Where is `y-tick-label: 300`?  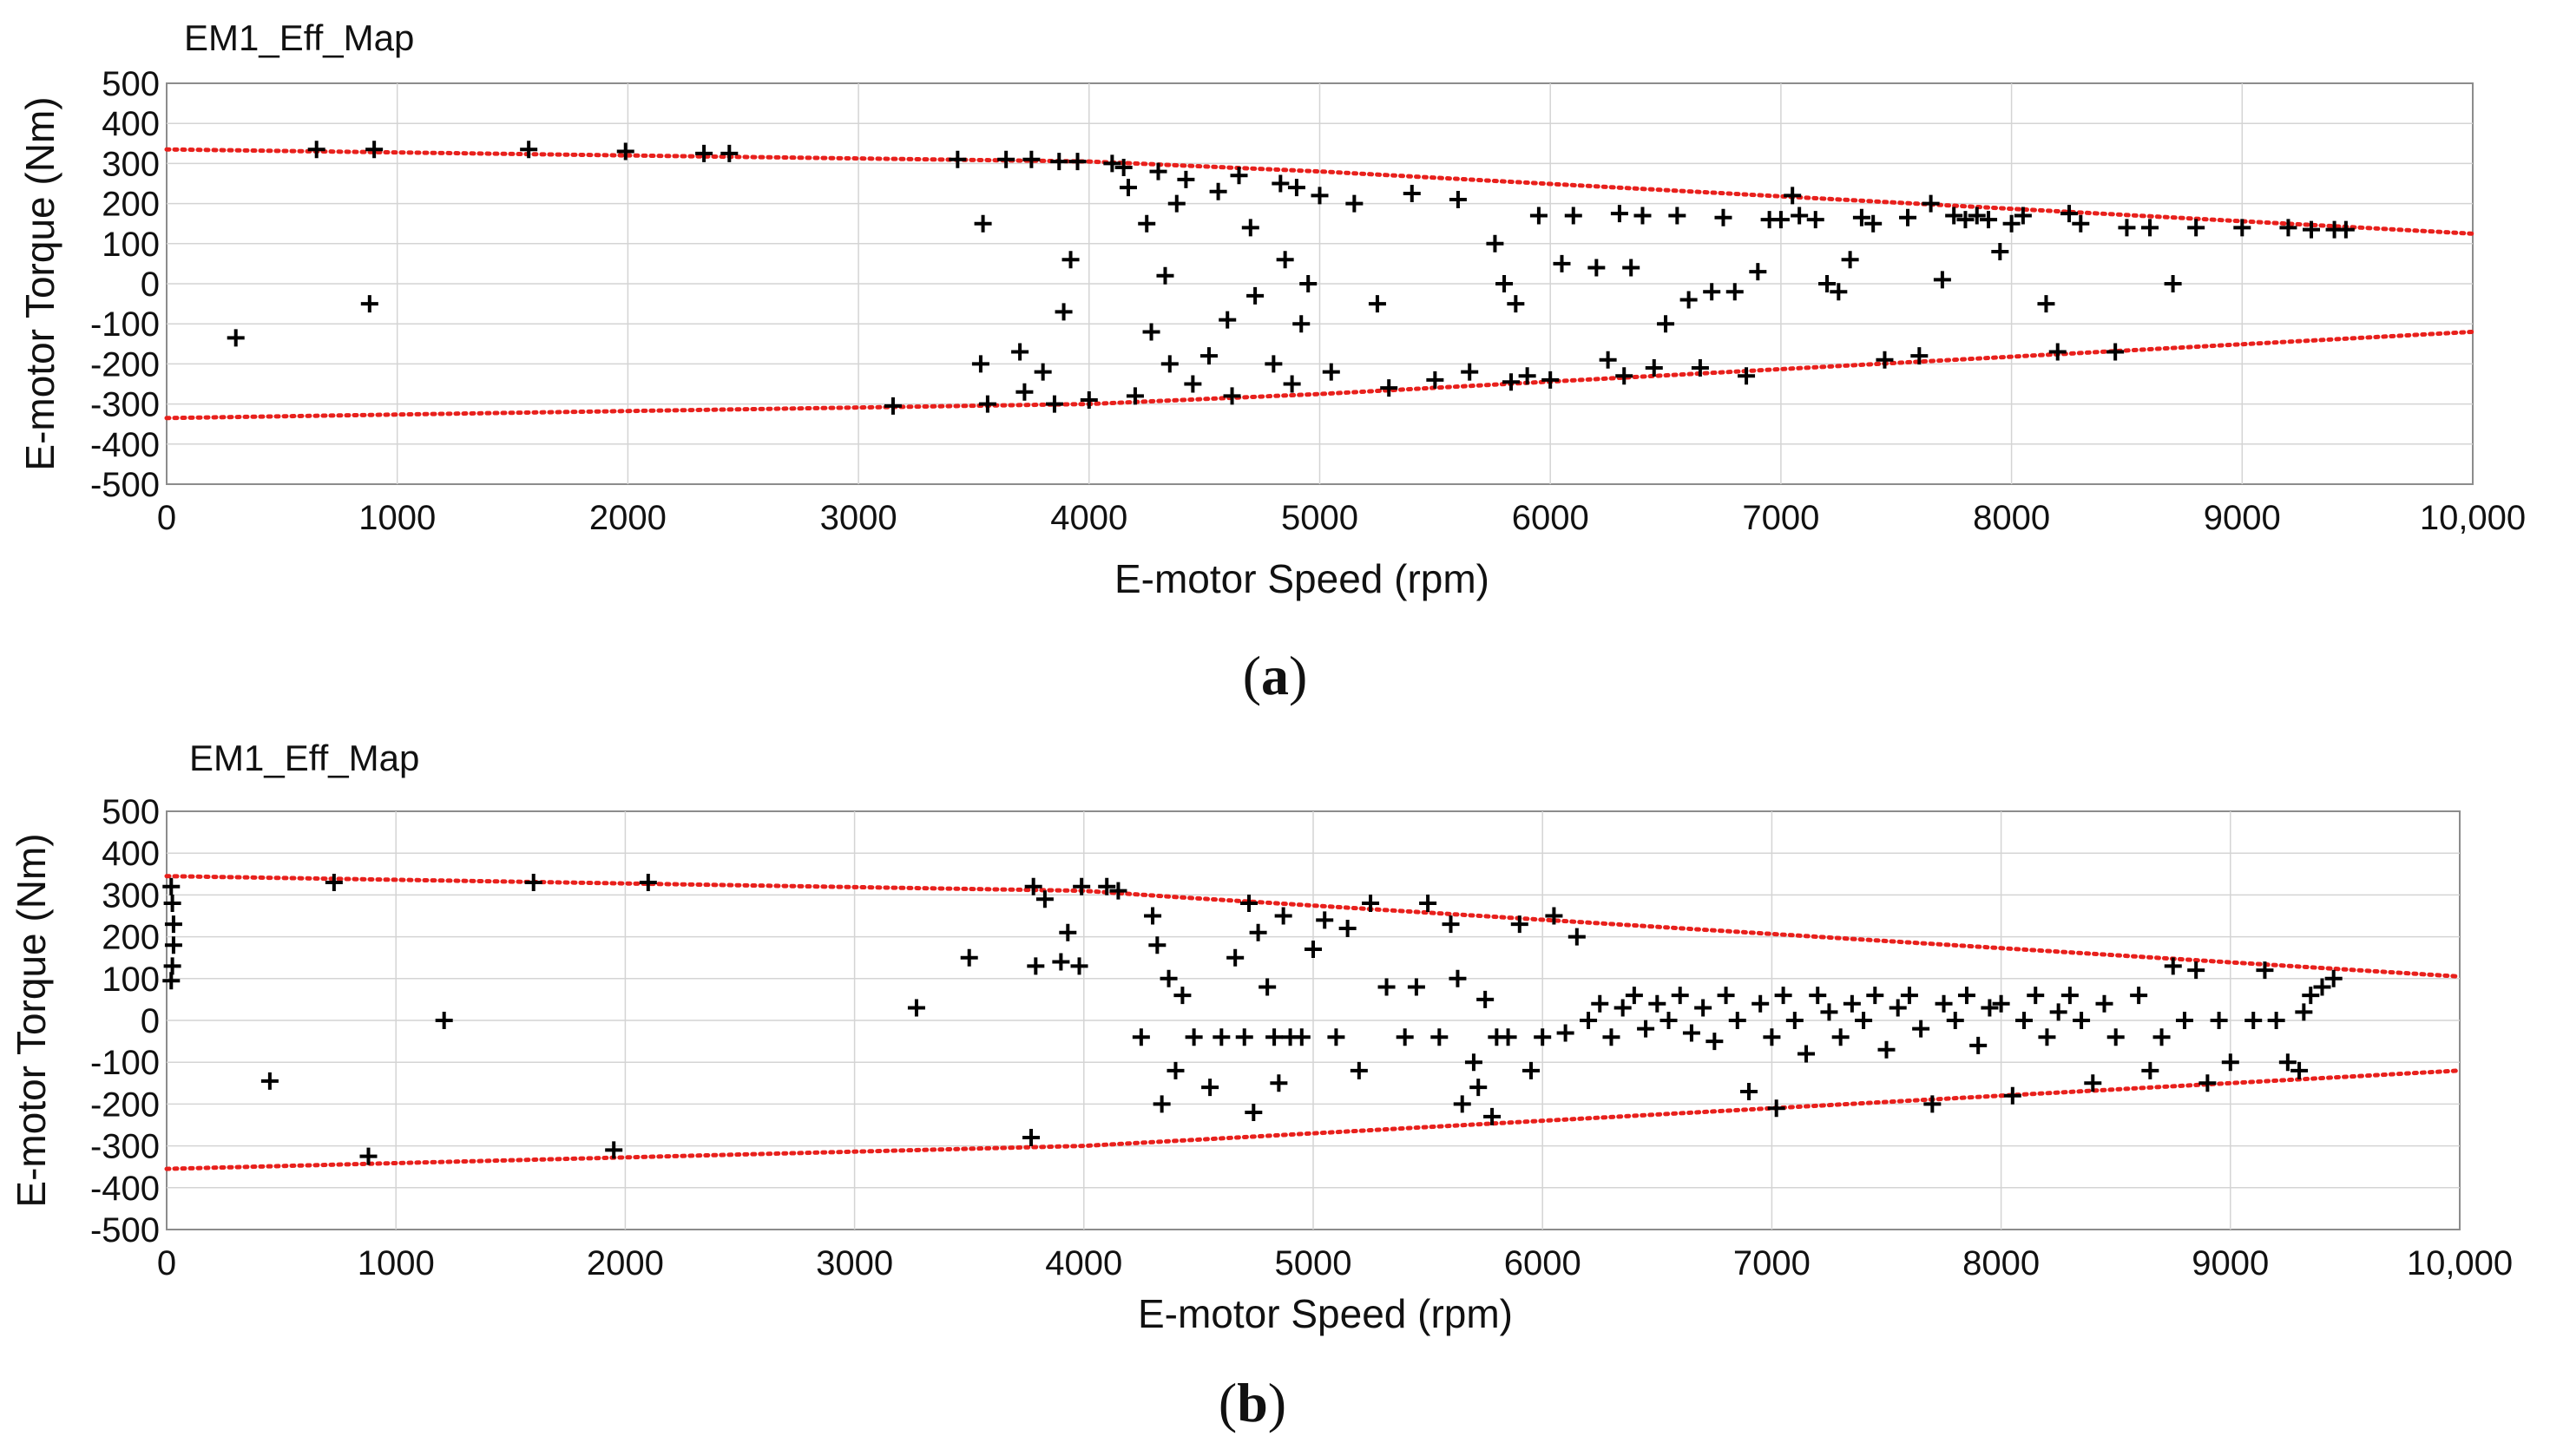 y-tick-label: 300 is located at coordinates (131, 895).